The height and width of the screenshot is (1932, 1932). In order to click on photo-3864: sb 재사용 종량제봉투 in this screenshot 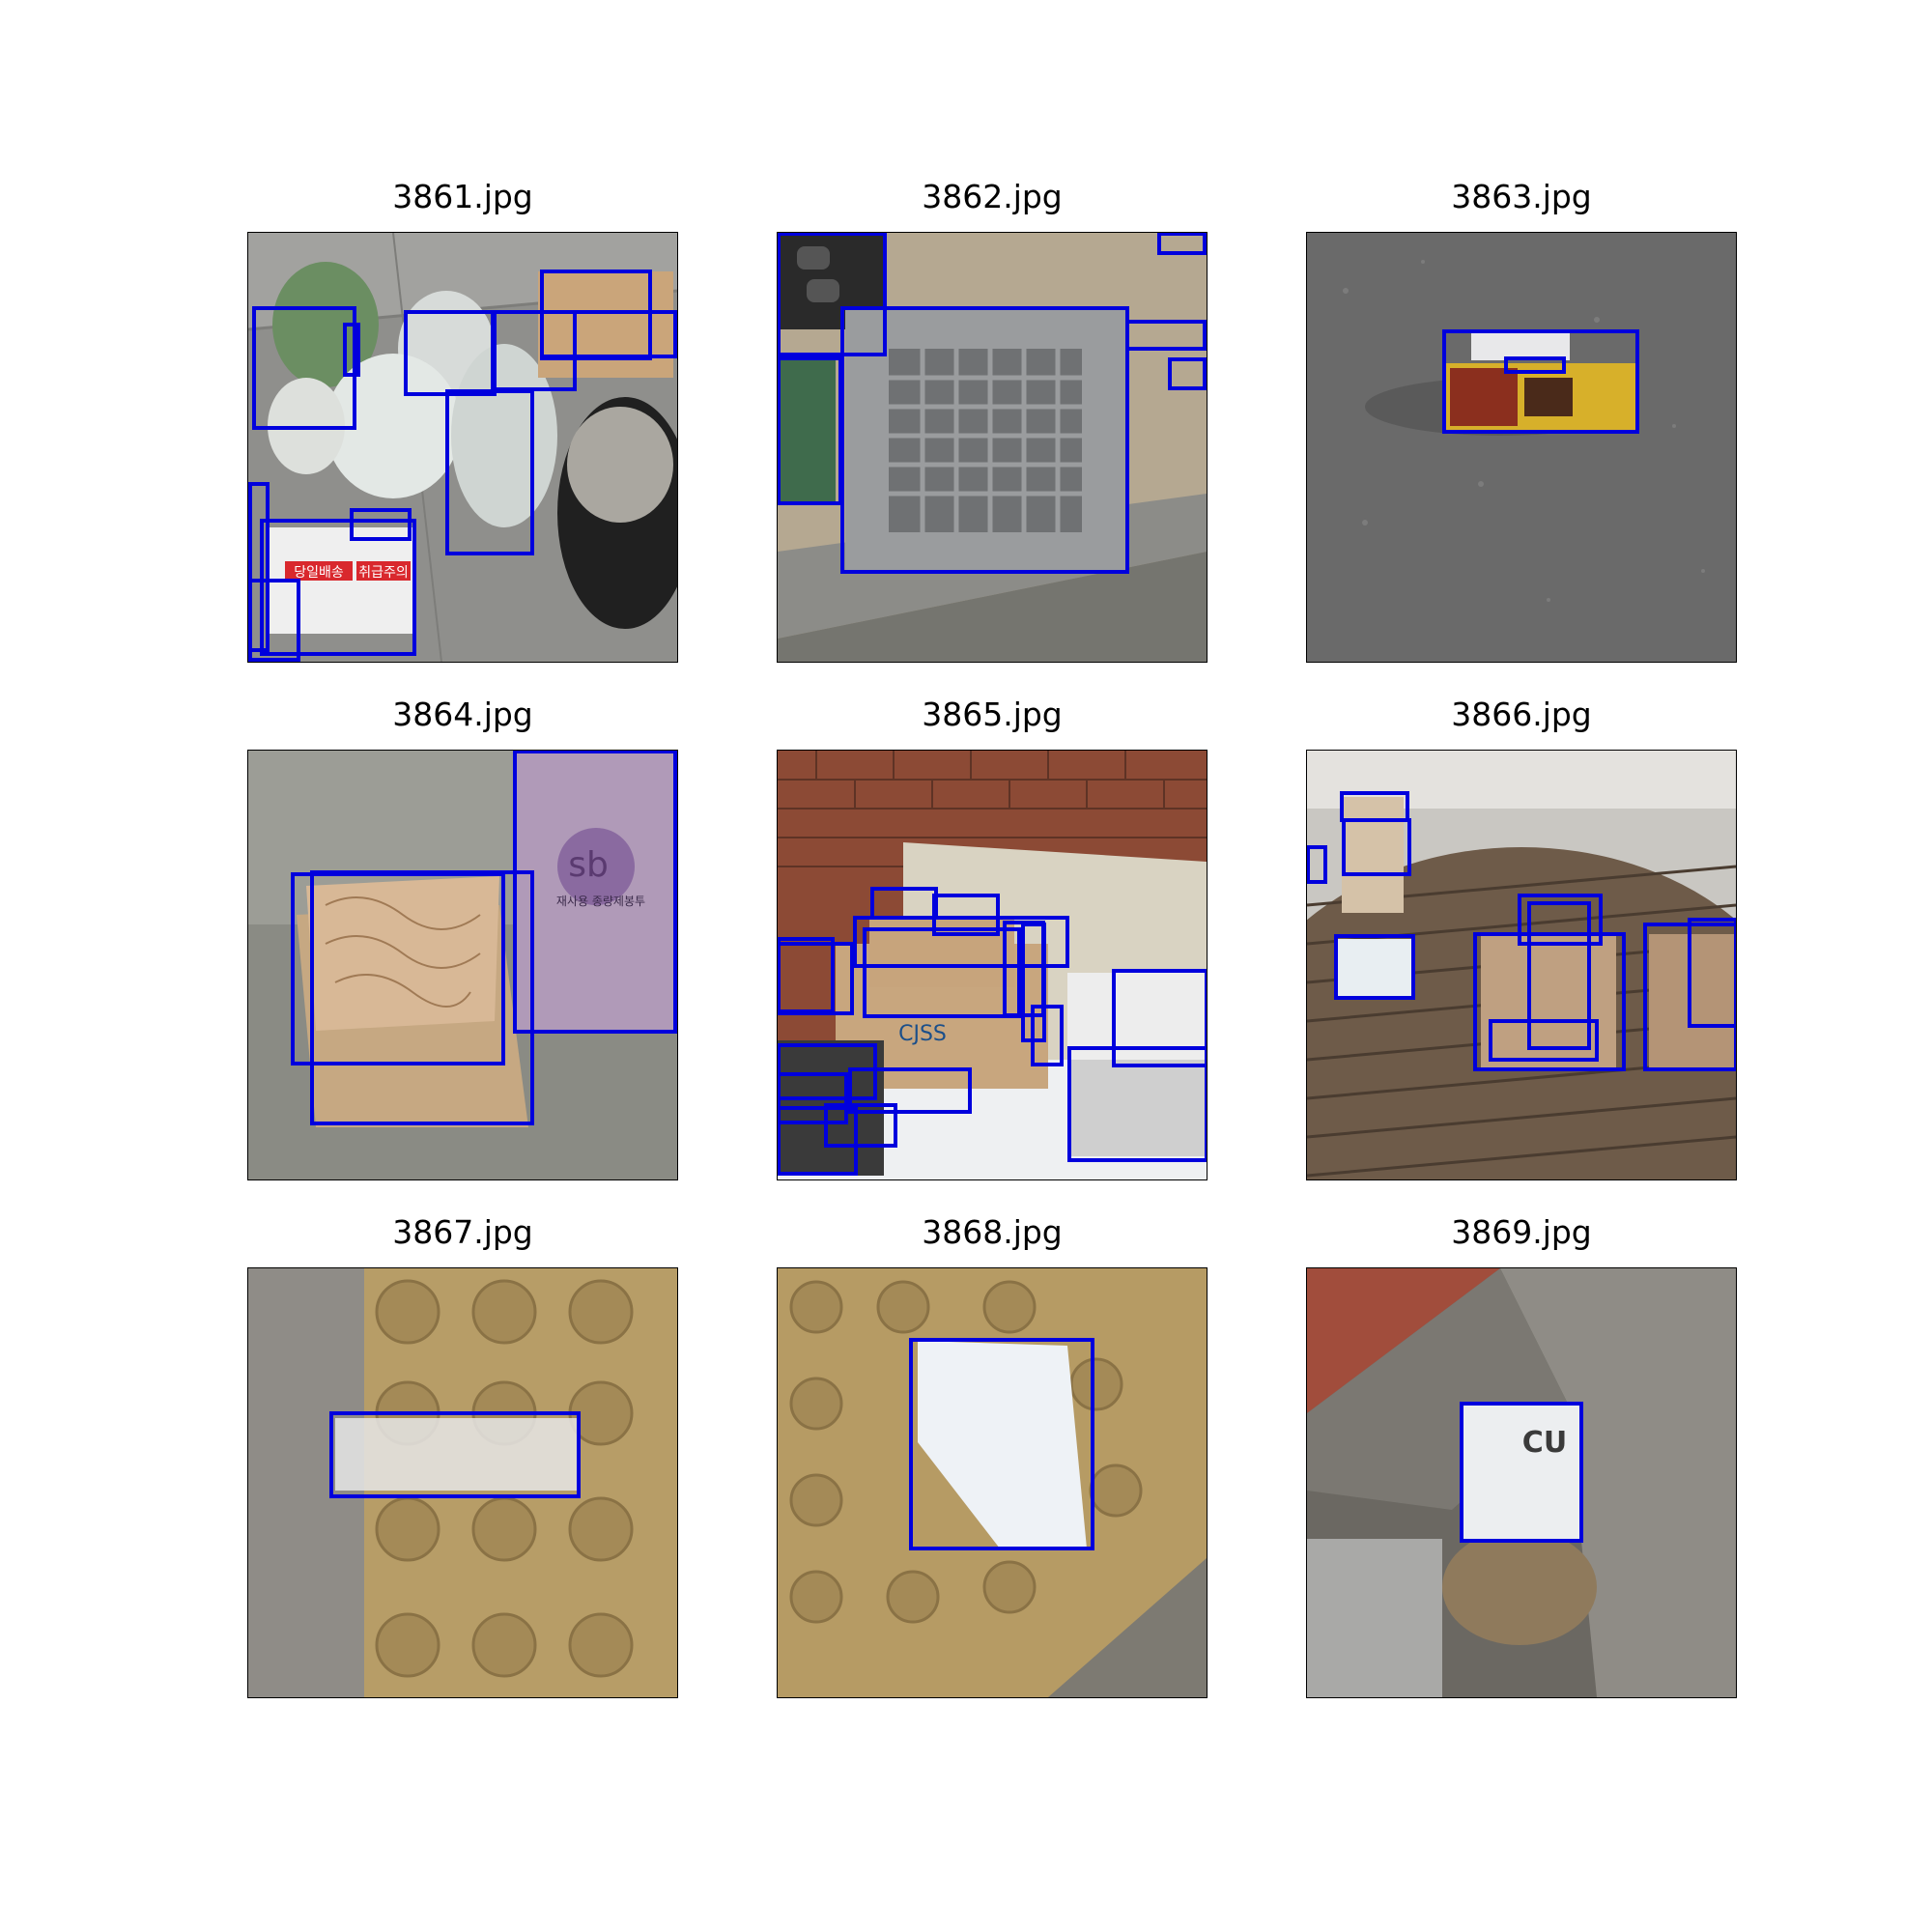, I will do `click(462, 965)`.